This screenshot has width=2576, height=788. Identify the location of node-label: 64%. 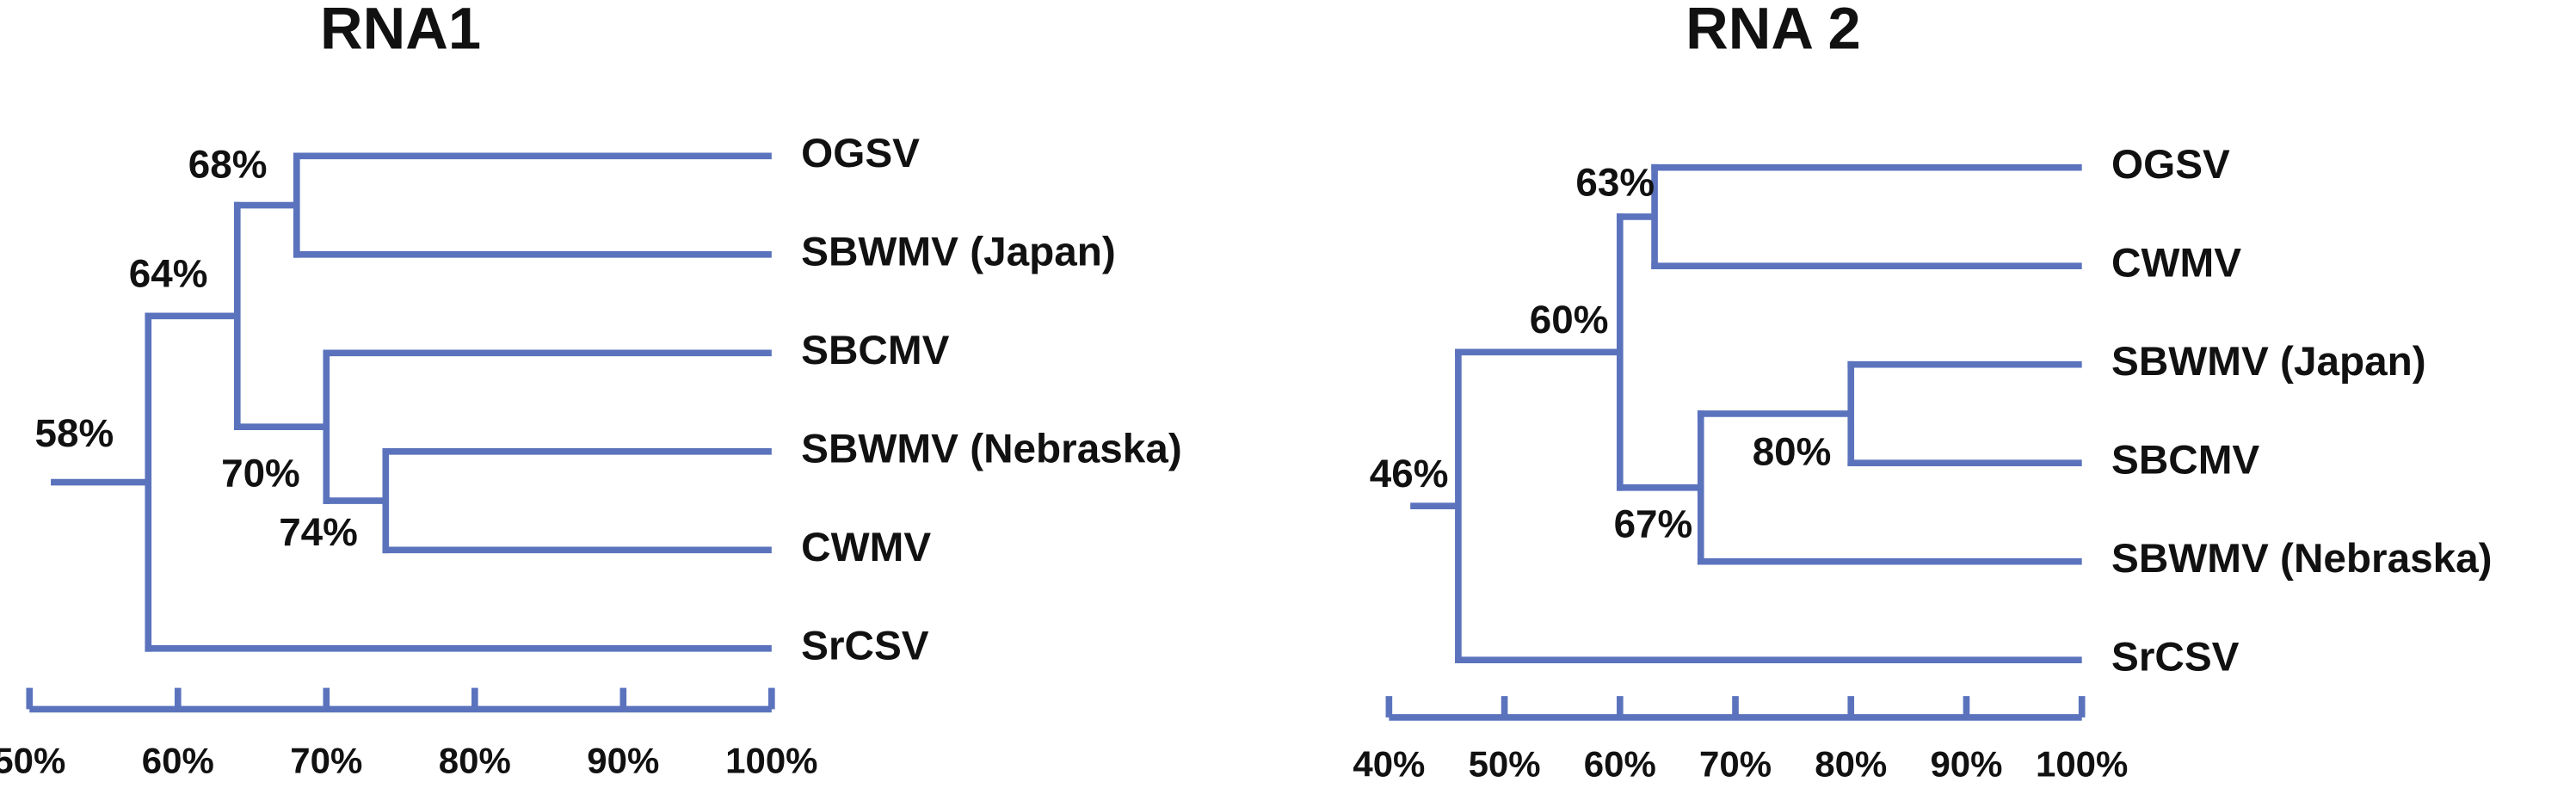
(168, 274).